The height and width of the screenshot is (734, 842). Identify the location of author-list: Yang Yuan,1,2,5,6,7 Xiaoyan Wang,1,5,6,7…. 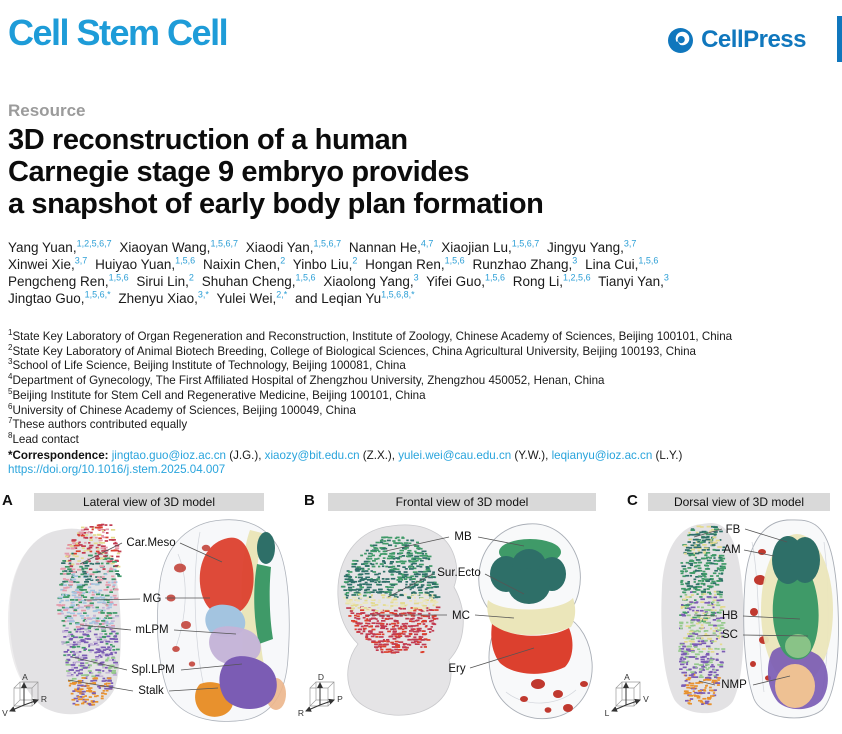
(421, 273).